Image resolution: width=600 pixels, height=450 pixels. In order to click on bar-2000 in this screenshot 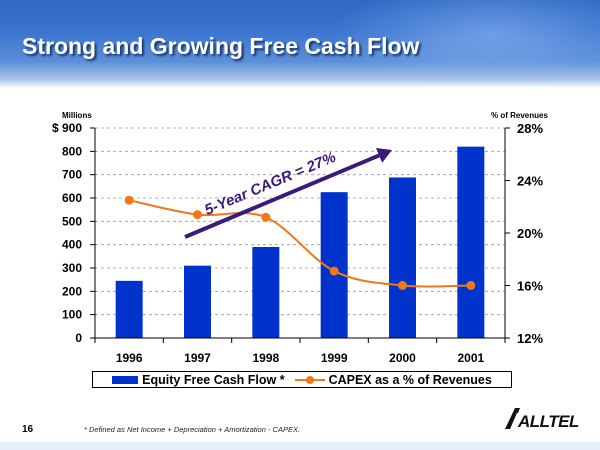, I will do `click(402, 257)`.